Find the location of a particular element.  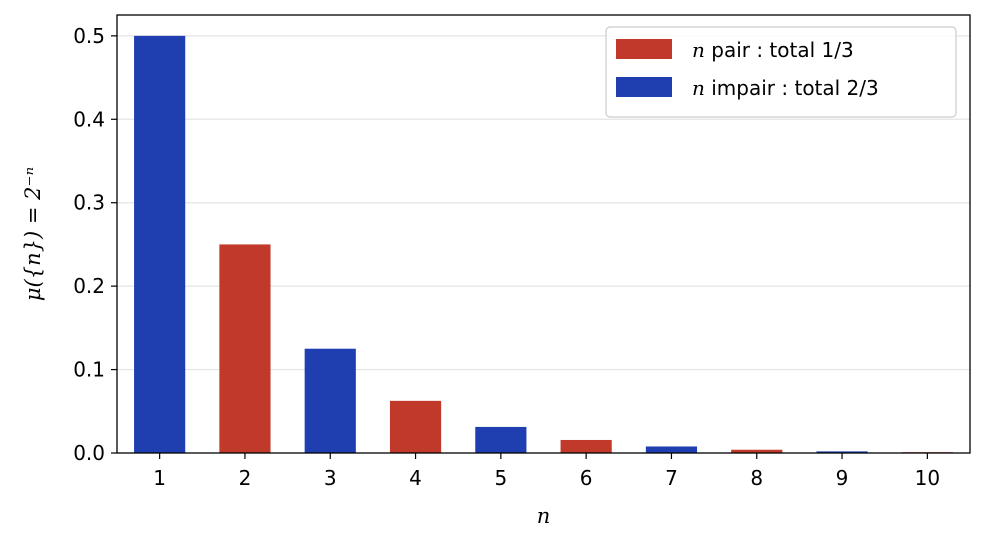

x-tick-label: 1 is located at coordinates (159, 478).